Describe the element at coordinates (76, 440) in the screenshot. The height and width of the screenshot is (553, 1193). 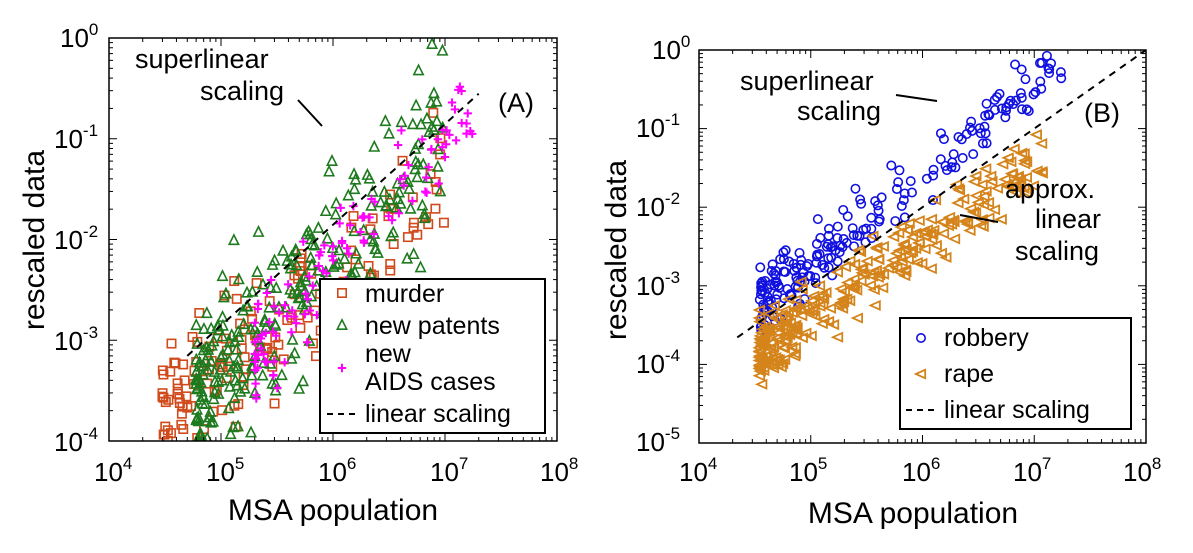
I see `a-ytick-label: 10⁻⁴` at that location.